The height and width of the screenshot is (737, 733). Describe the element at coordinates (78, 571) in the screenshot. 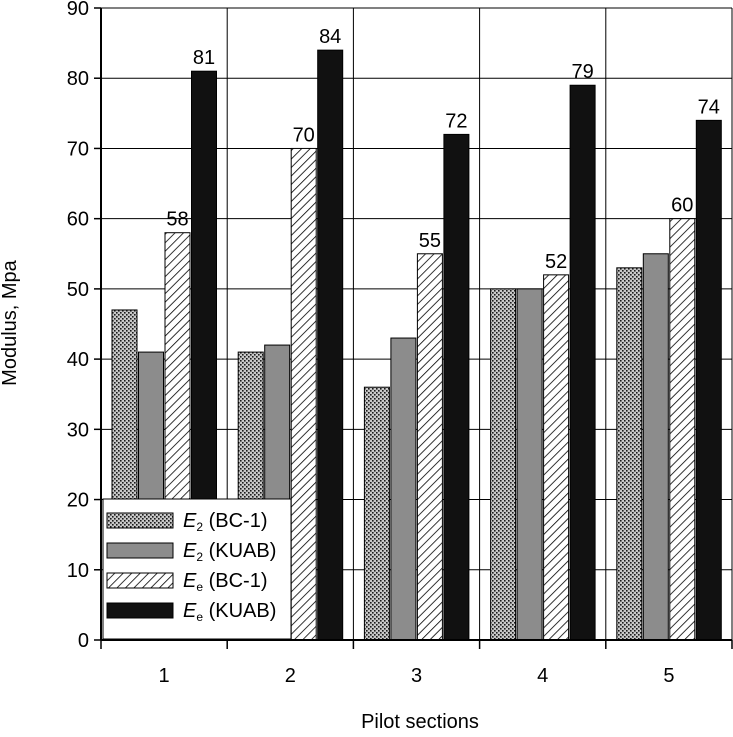

I see `y-tick-label: 10` at that location.